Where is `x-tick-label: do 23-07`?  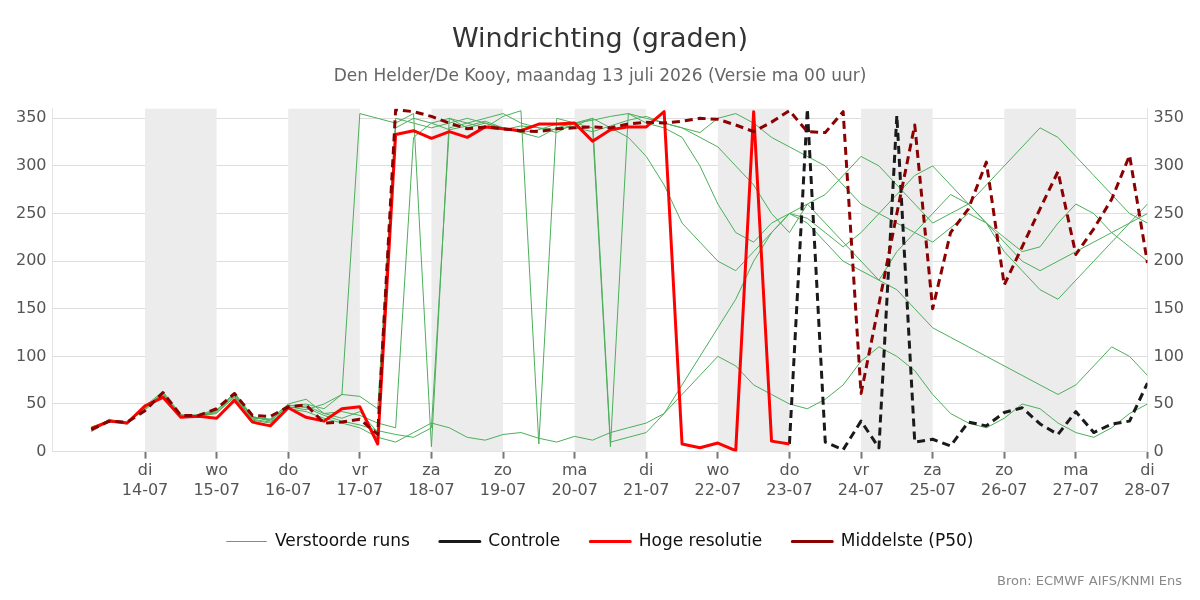
x-tick-label: do 23-07 is located at coordinates (789, 479).